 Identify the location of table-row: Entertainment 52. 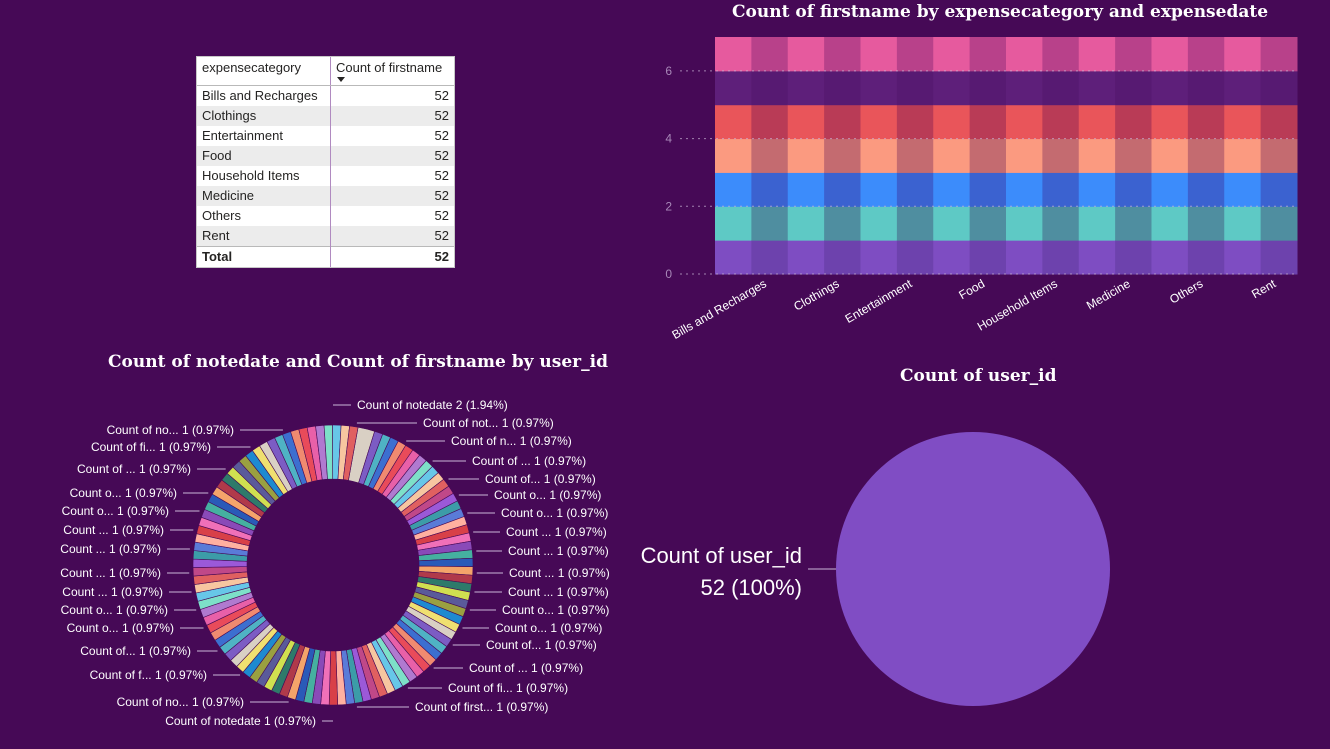
(325, 136).